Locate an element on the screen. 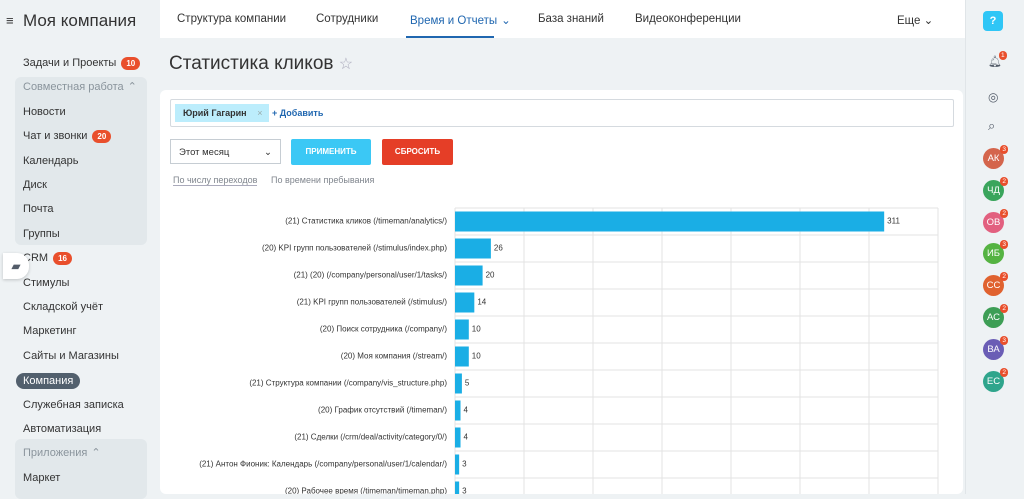 Image resolution: width=1024 pixels, height=499 pixels. sidebar-item: Календарь is located at coordinates (51, 161).